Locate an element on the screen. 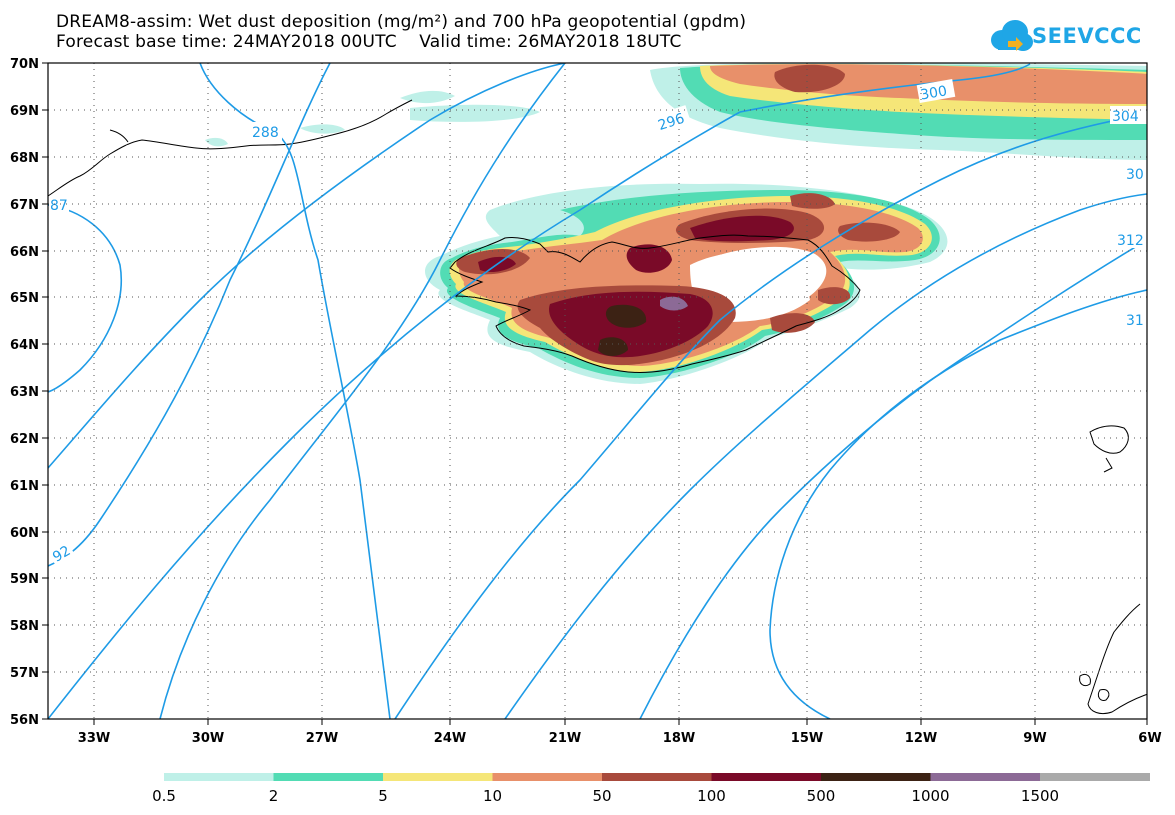 This screenshot has width=1175, height=815. contour-label: 31 is located at coordinates (1135, 321).